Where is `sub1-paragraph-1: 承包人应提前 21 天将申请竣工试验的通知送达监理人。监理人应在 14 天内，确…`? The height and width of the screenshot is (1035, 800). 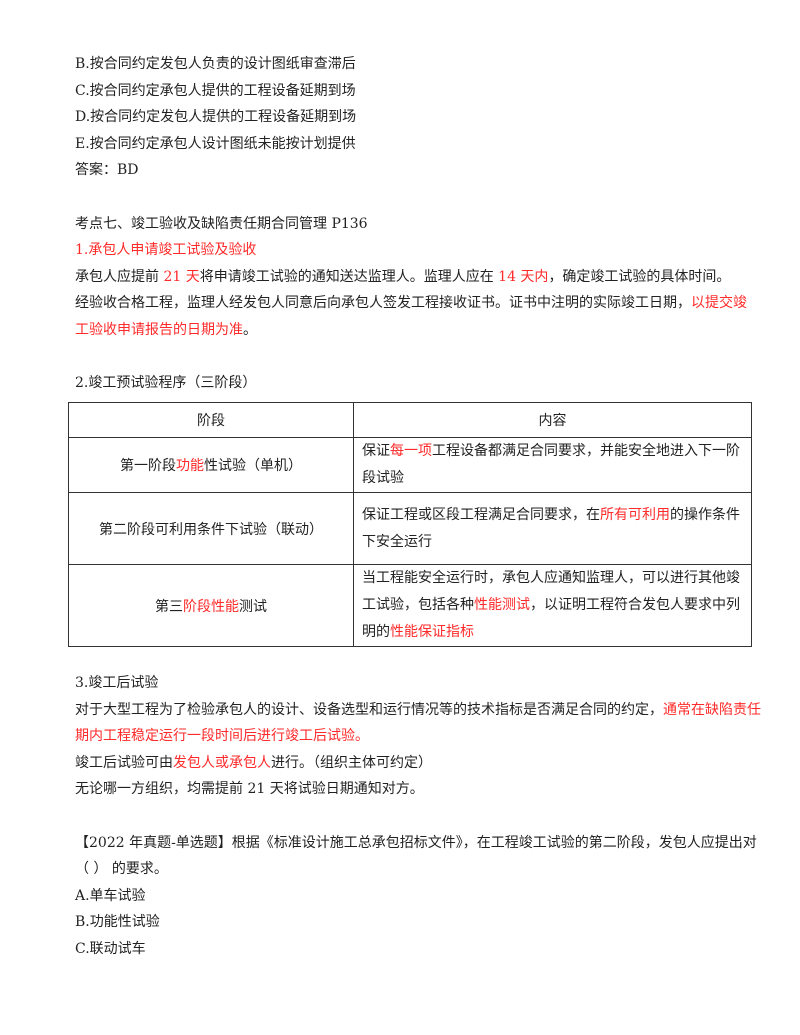
sub1-paragraph-1: 承包人应提前 21 天将申请竣工试验的通知送达监理人。监理人应在 14 天内，确… is located at coordinates (415, 277).